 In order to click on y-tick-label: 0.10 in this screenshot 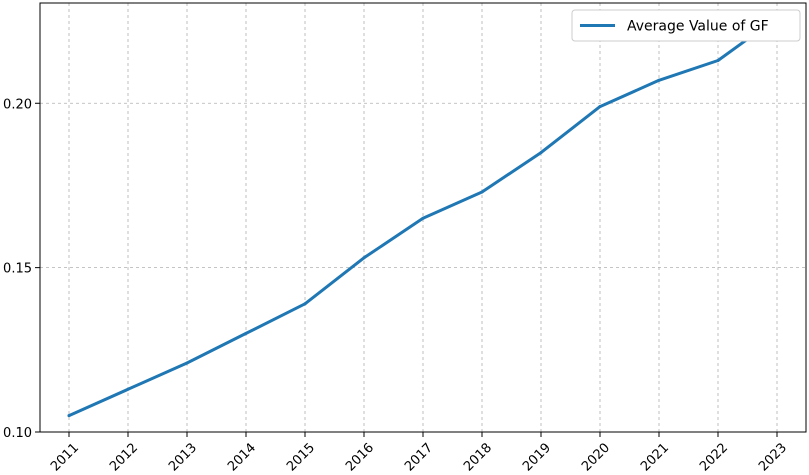, I will do `click(17, 433)`.